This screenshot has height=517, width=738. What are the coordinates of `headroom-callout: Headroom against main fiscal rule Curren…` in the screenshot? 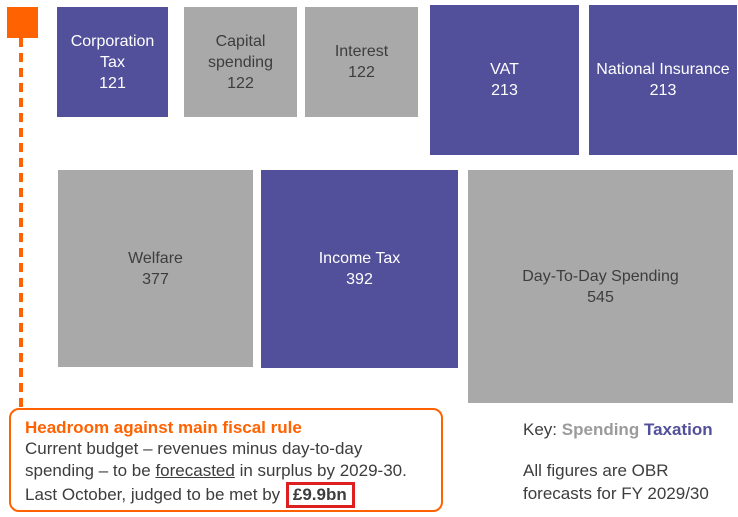 It's located at (226, 460).